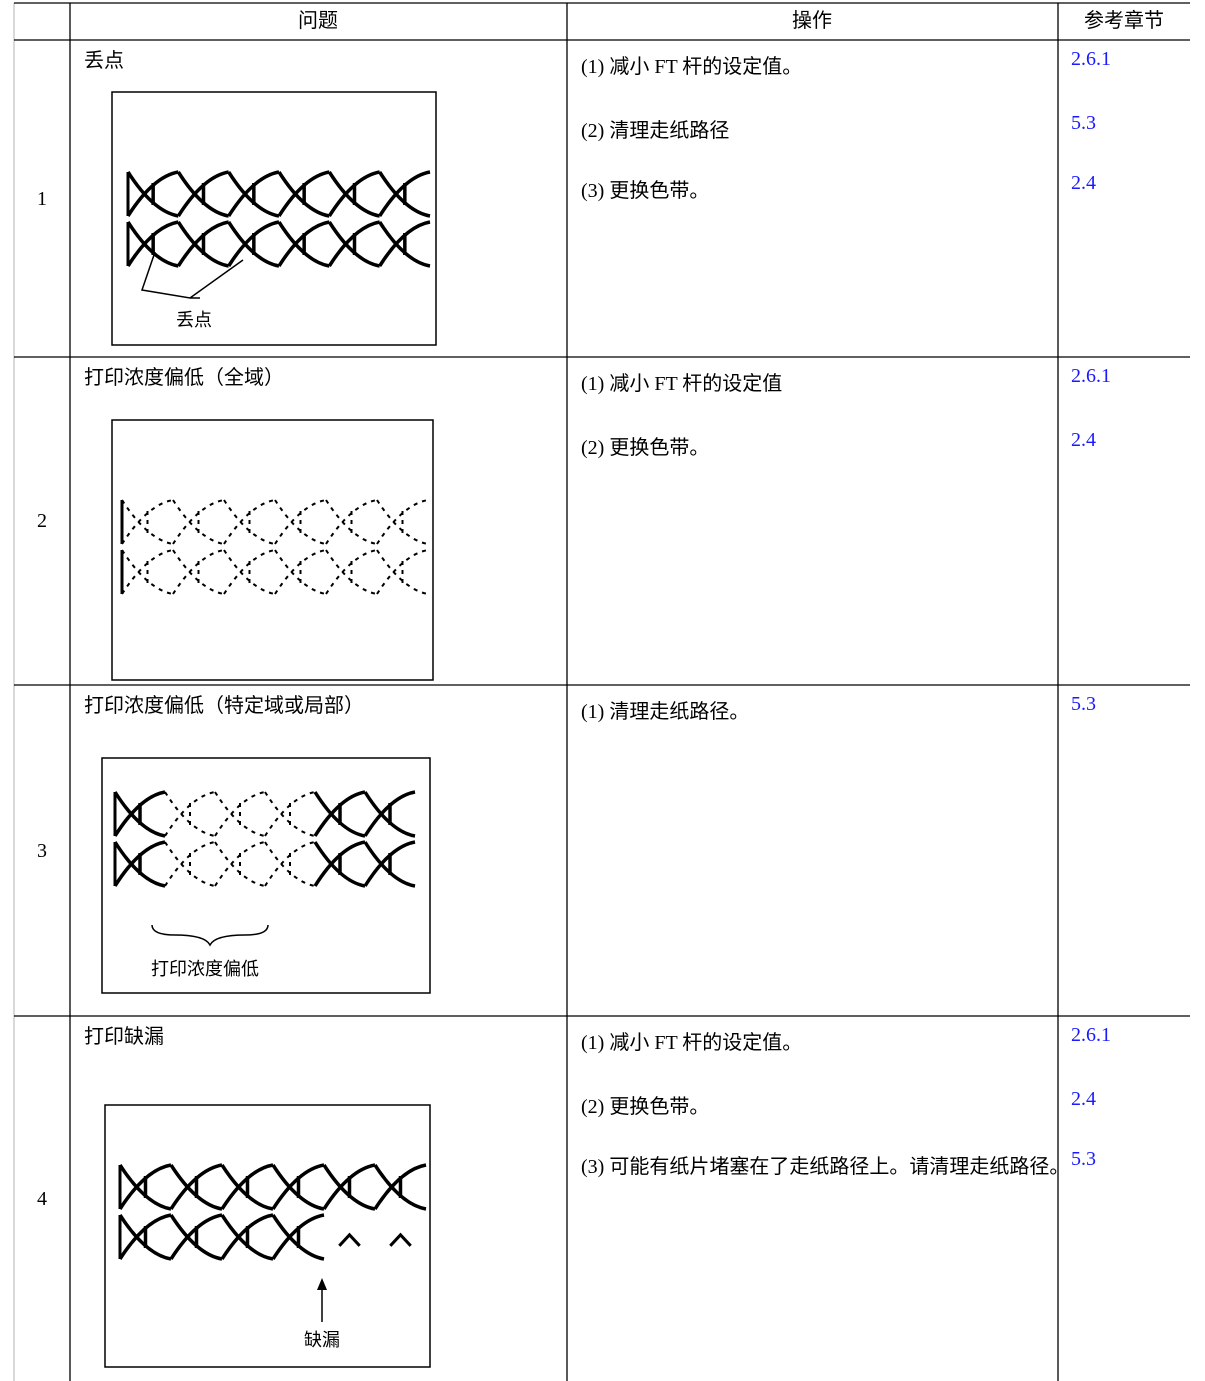 The width and height of the screenshot is (1205, 1381). Describe the element at coordinates (184, 378) in the screenshot. I see `problem: 打印浓度偏低（全域）` at that location.